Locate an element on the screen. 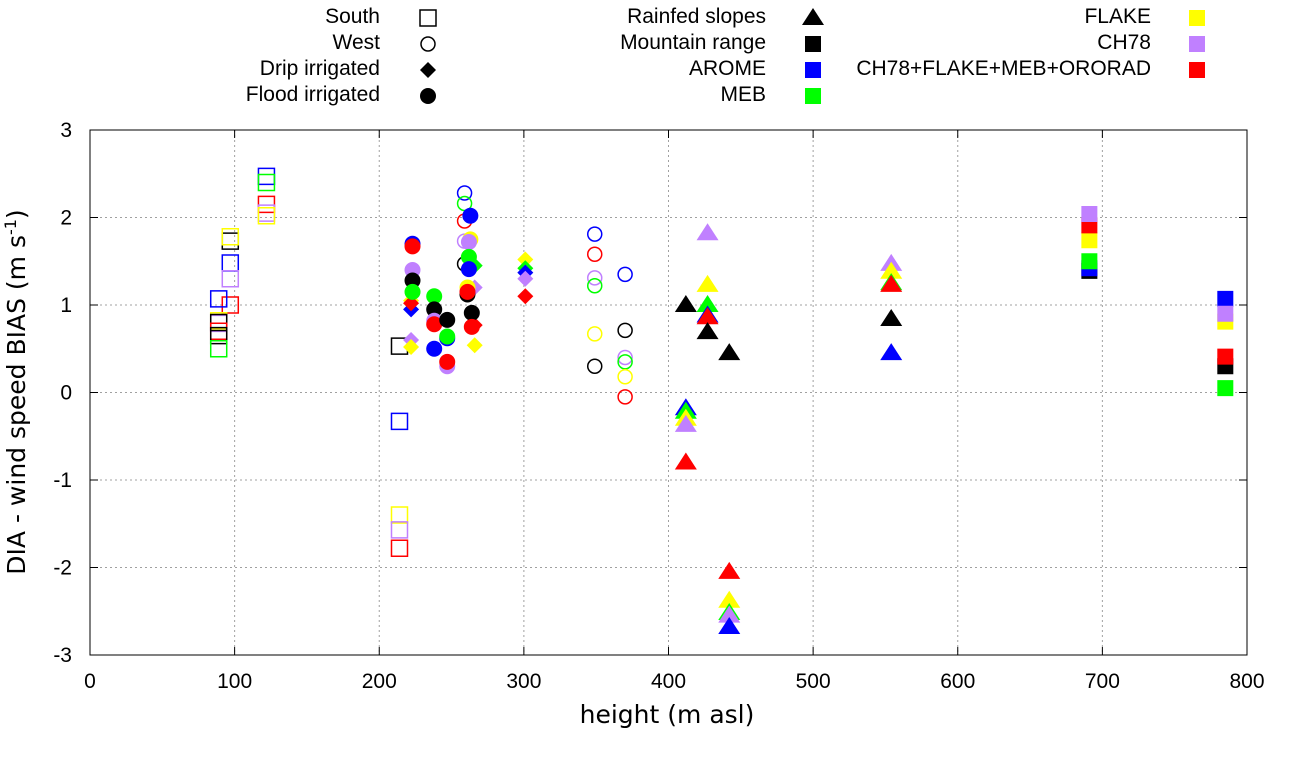 Image resolution: width=1290 pixels, height=760 pixels. y-axis-title-end: ) is located at coordinates (16, 214).